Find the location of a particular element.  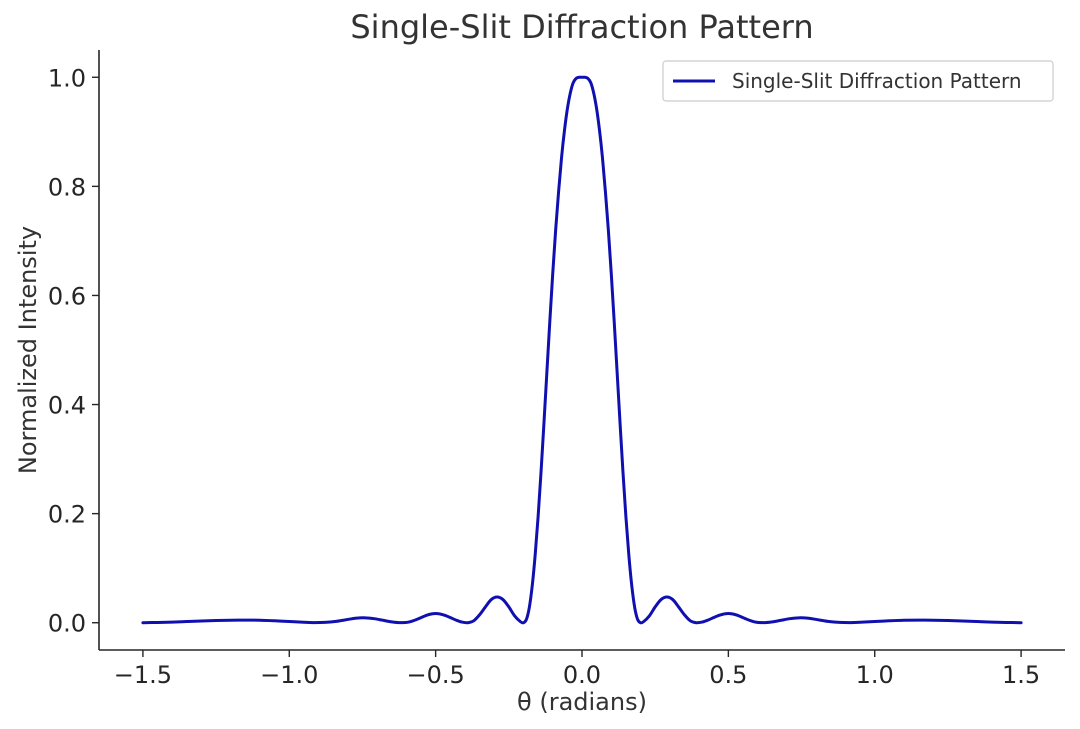

y-axis-ticks: 0.0 0.2 0.4 0.6 0.8 1.0 is located at coordinates (73, 351).